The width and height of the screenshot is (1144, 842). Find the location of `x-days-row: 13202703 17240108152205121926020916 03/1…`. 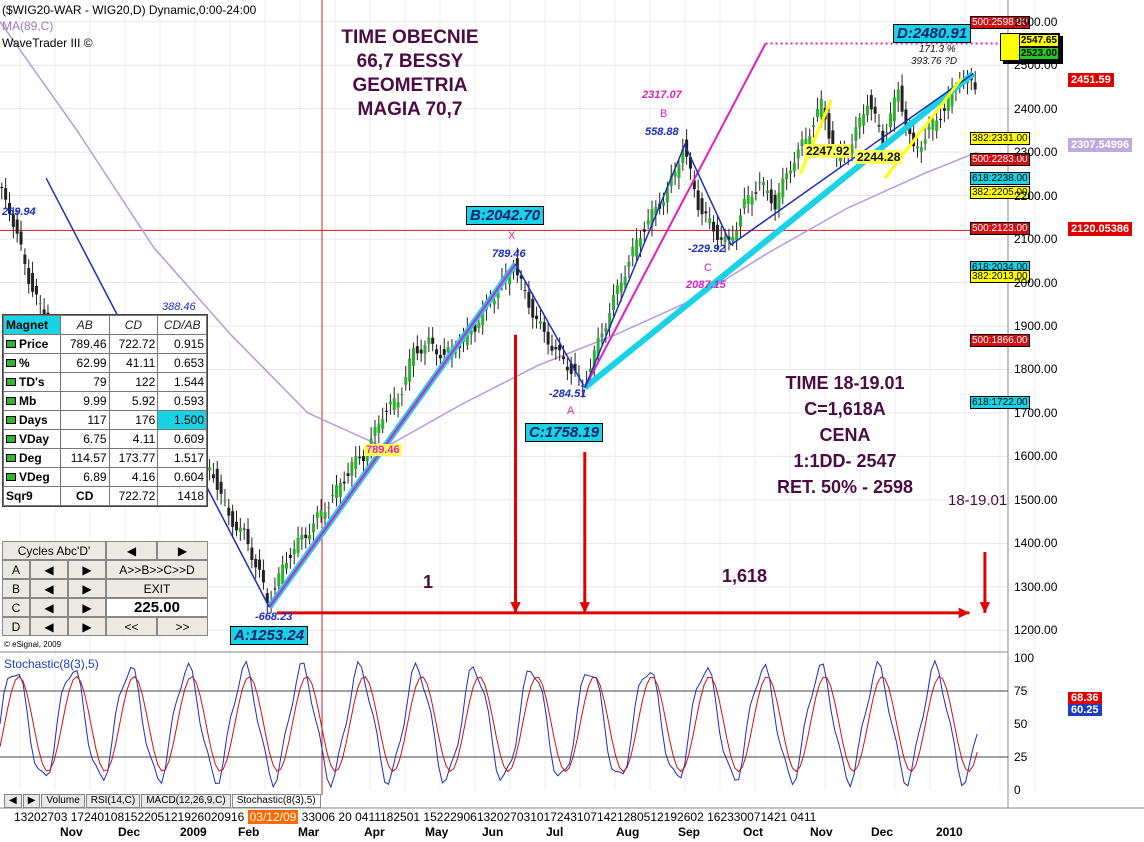

x-days-row: 13202703 17240108152205121926020916 03/1… is located at coordinates (415, 817).